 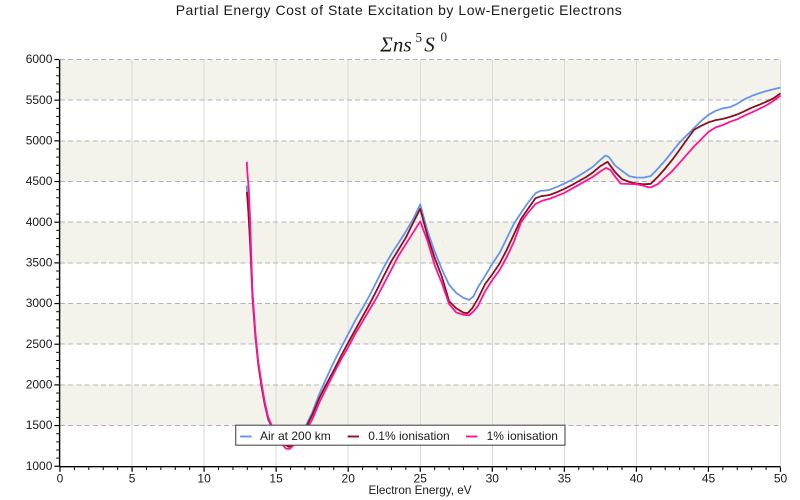 What do you see at coordinates (204, 479) in the screenshot?
I see `svg-text: 10` at bounding box center [204, 479].